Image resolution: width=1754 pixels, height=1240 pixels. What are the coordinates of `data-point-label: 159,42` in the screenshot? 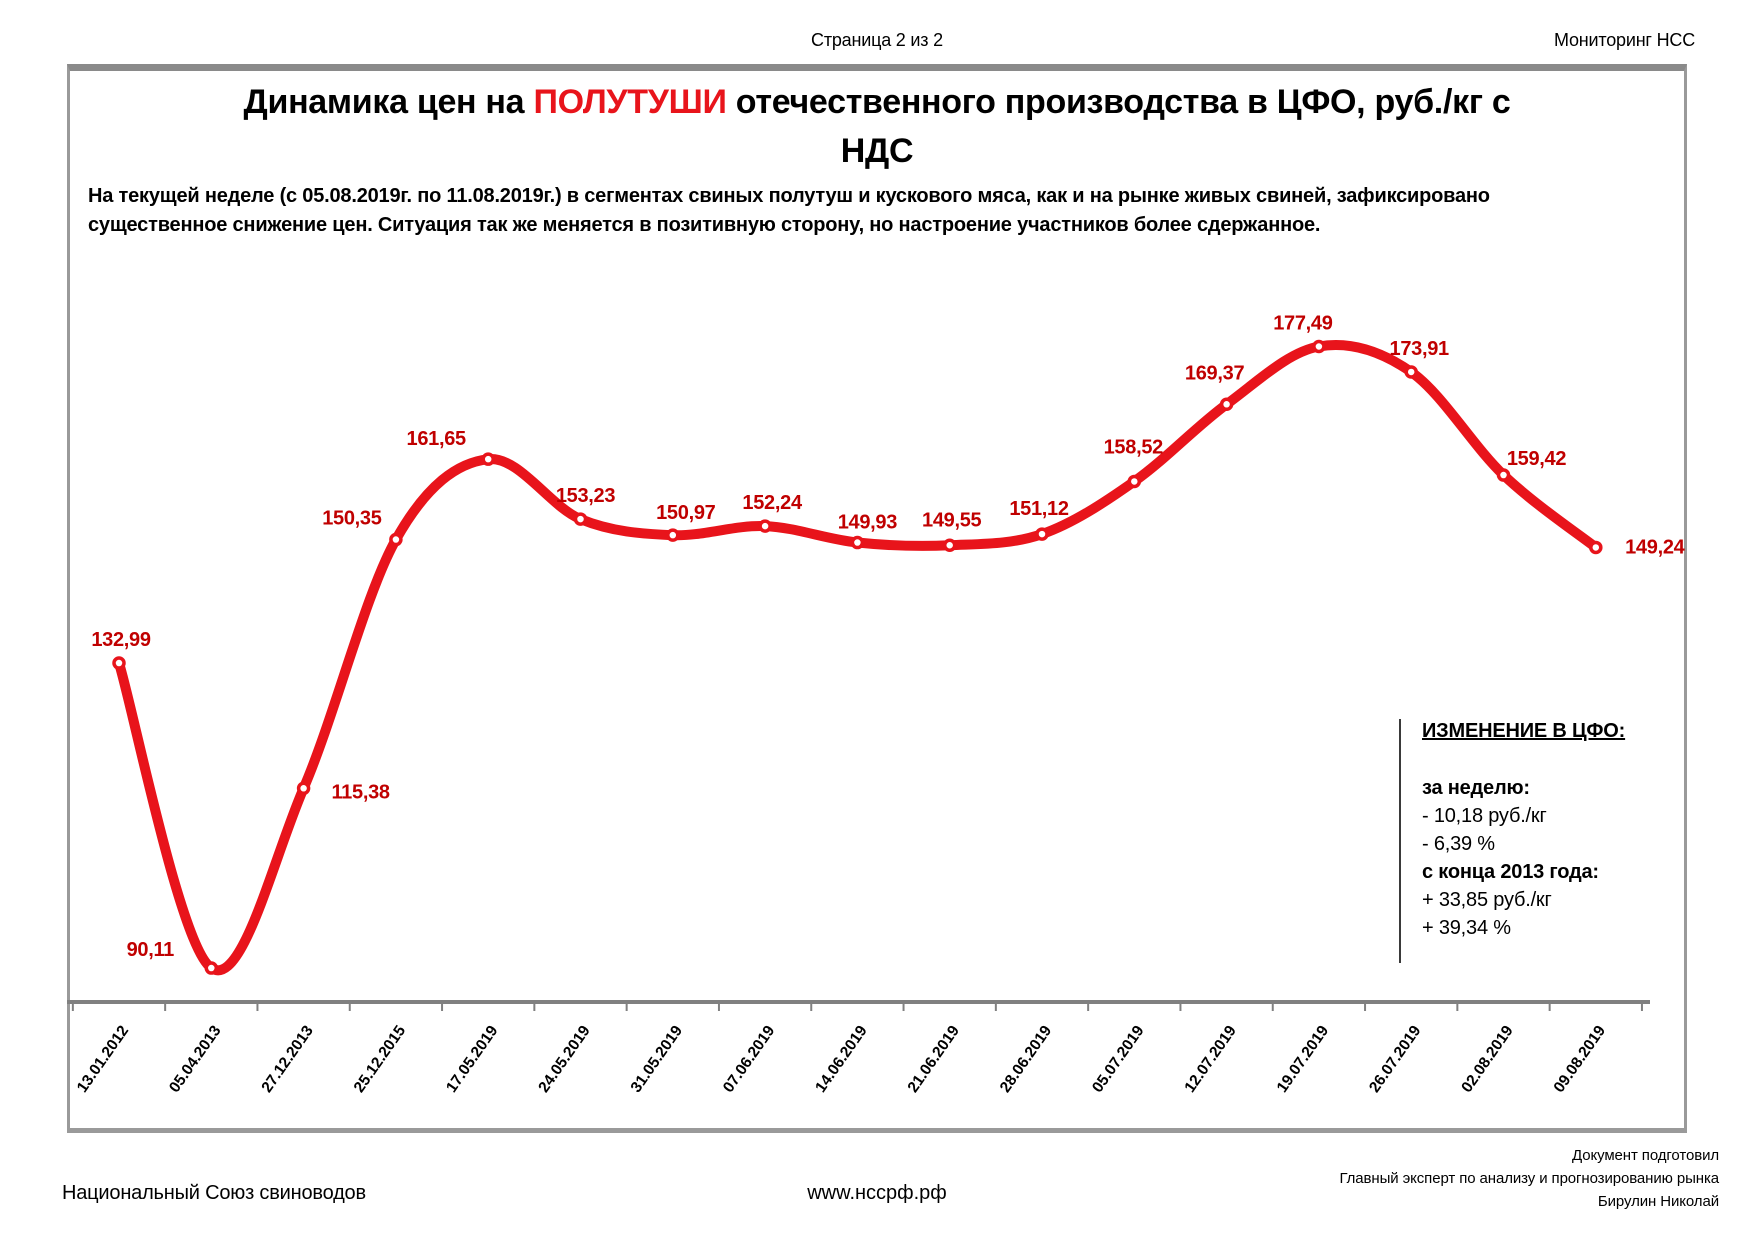 It's located at (1537, 459).